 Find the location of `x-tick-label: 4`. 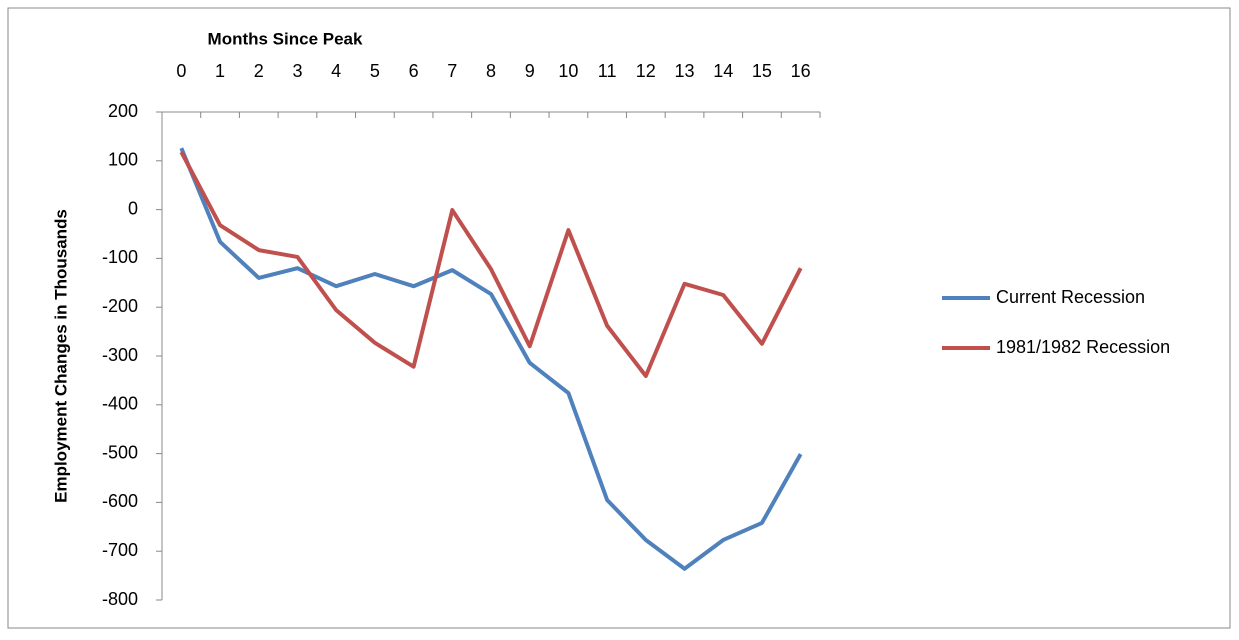

x-tick-label: 4 is located at coordinates (336, 71).